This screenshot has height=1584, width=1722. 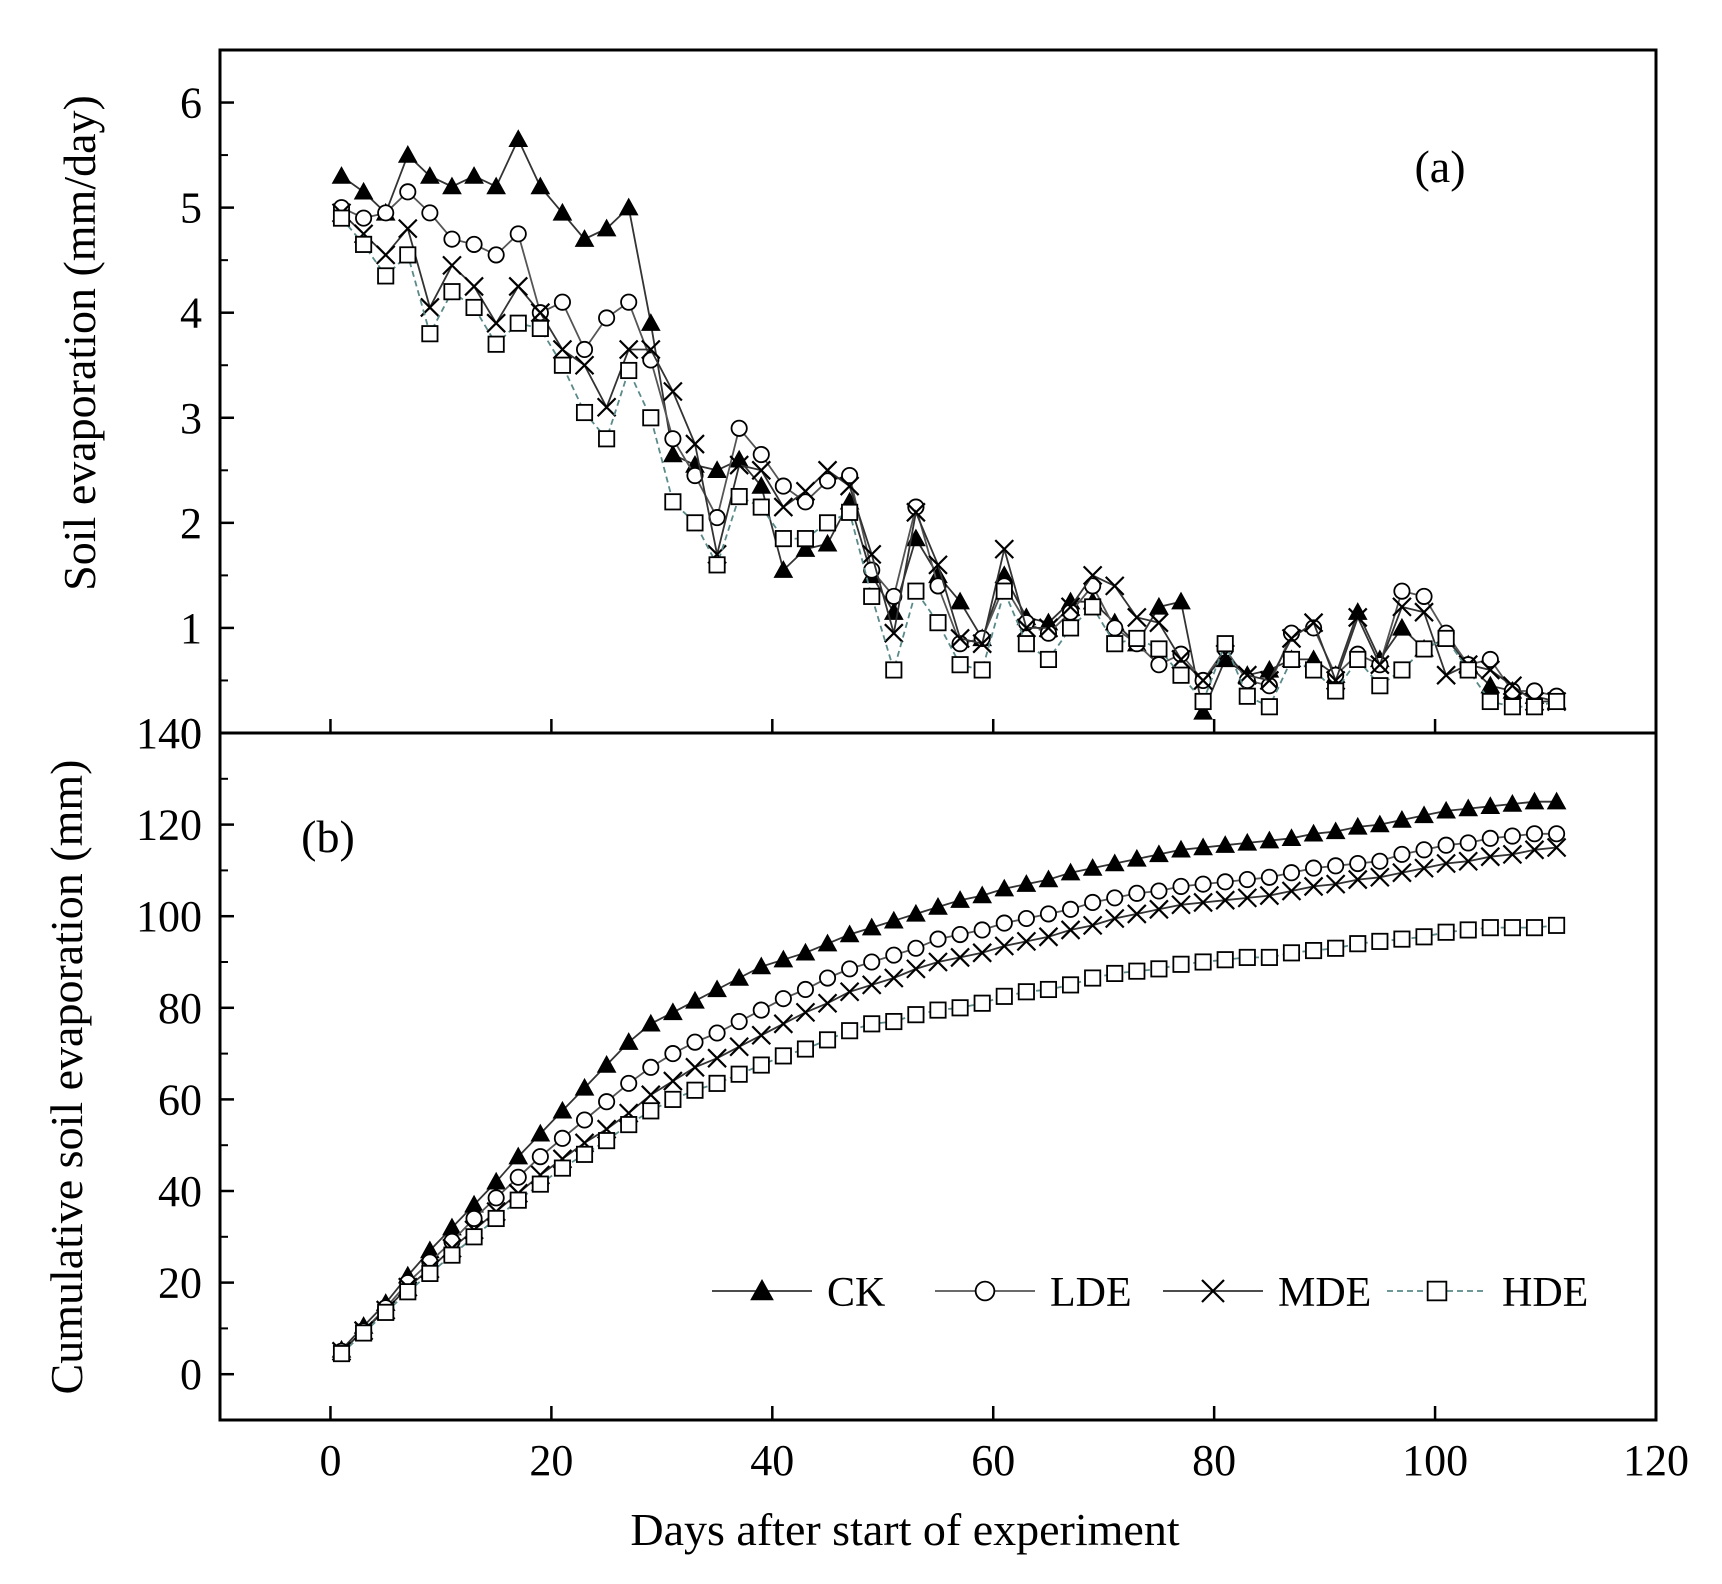 What do you see at coordinates (169, 733) in the screenshot?
I see `panel-b-ytick-label: 140` at bounding box center [169, 733].